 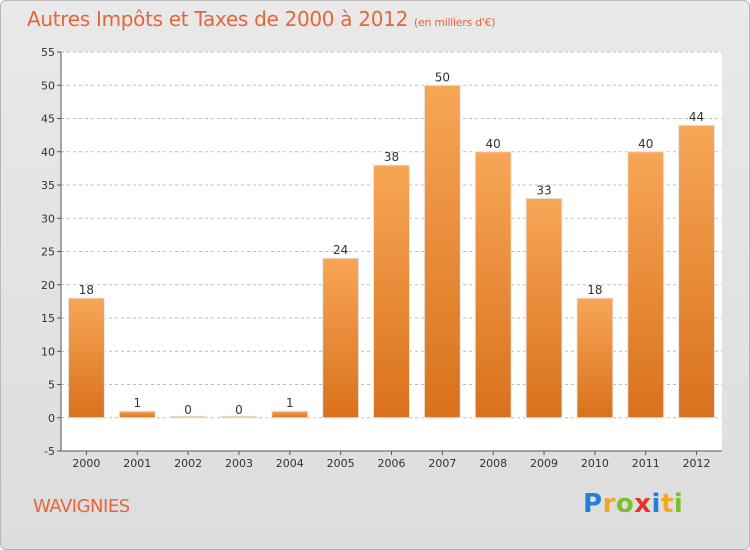 I want to click on logo-letter: o, so click(x=625, y=504).